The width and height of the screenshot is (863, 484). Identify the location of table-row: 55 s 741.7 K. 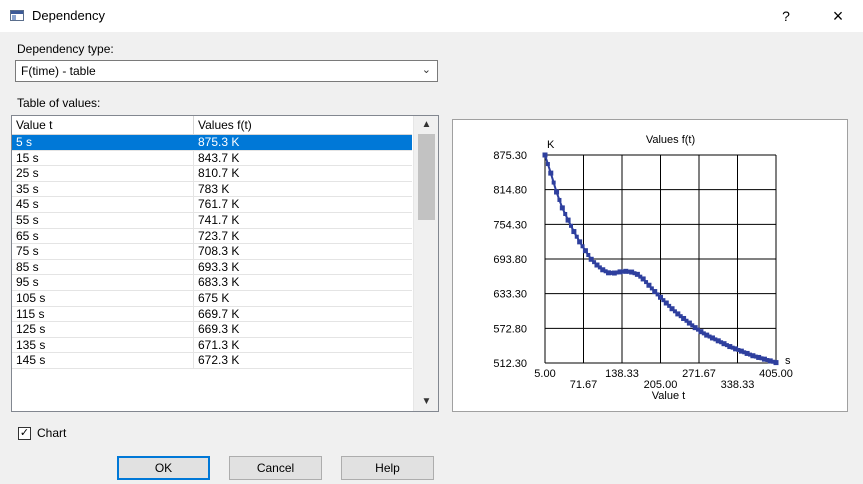
(212, 220).